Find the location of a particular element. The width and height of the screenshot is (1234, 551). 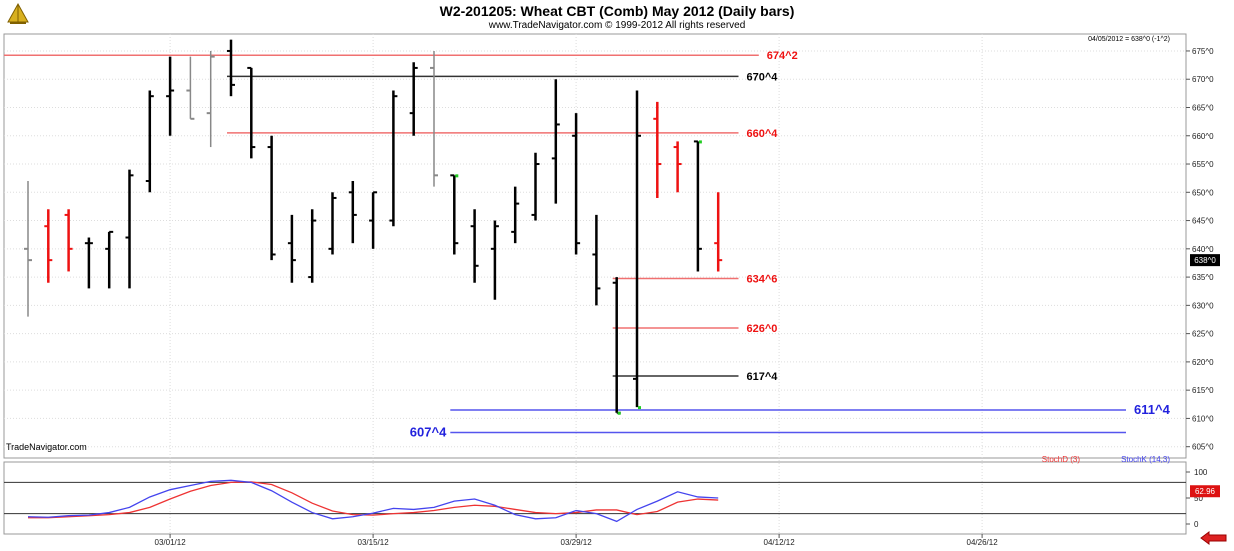

osc-value-box is located at coordinates (1205, 491).